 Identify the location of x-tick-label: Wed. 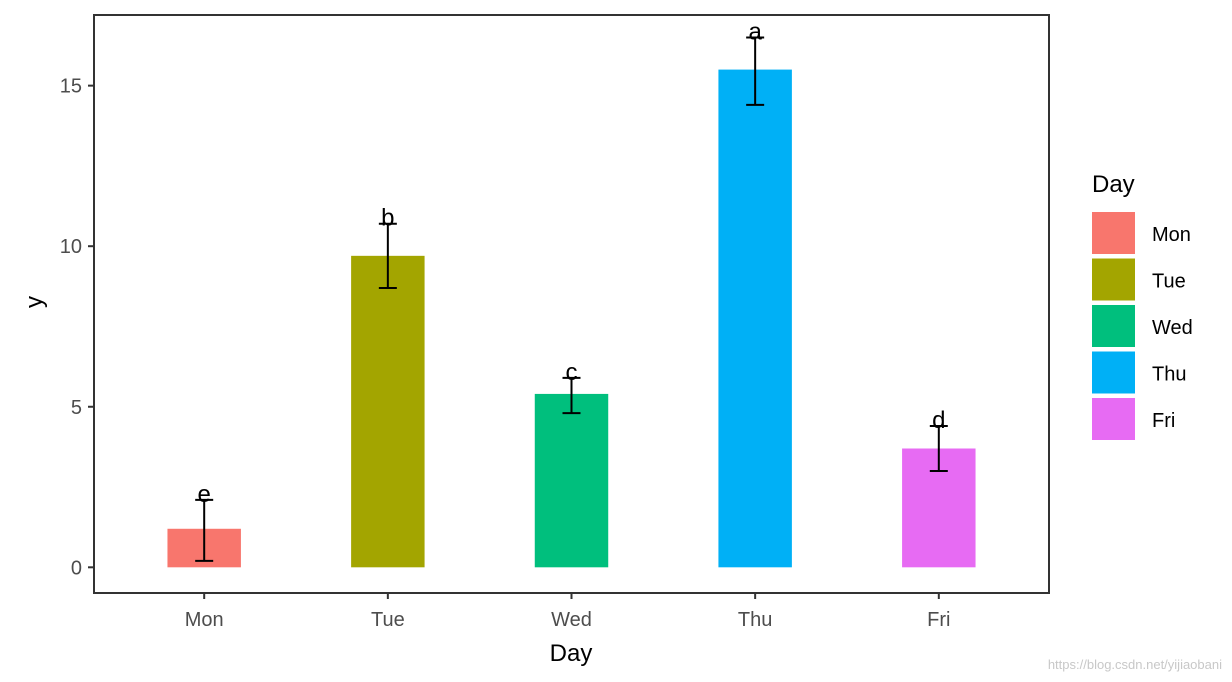
(571, 620).